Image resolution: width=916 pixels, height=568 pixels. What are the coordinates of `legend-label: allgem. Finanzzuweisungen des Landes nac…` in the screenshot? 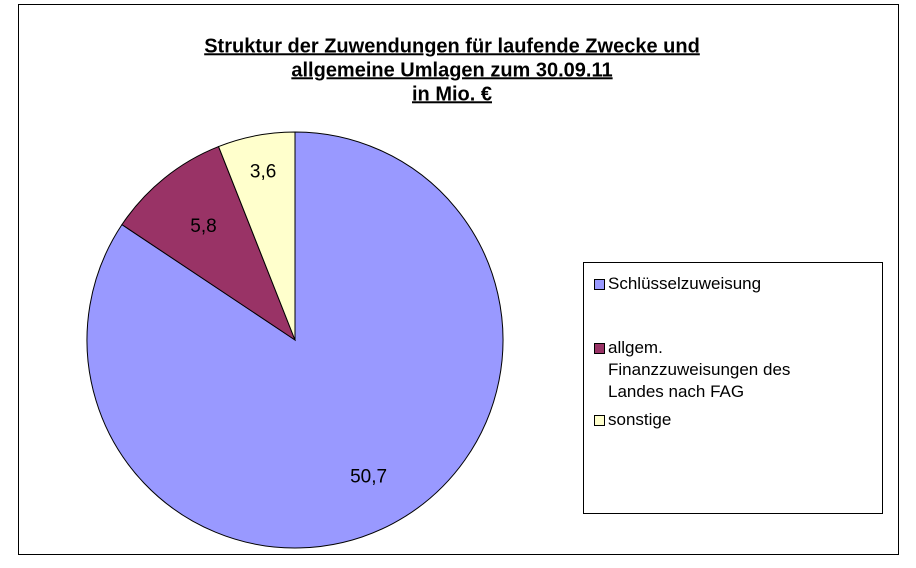 It's located at (699, 369).